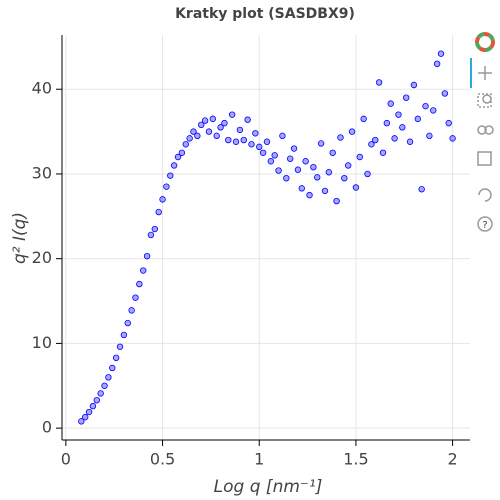  What do you see at coordinates (268, 487) in the screenshot?
I see `x-axis-label: Log q [nm⁻¹]` at bounding box center [268, 487].